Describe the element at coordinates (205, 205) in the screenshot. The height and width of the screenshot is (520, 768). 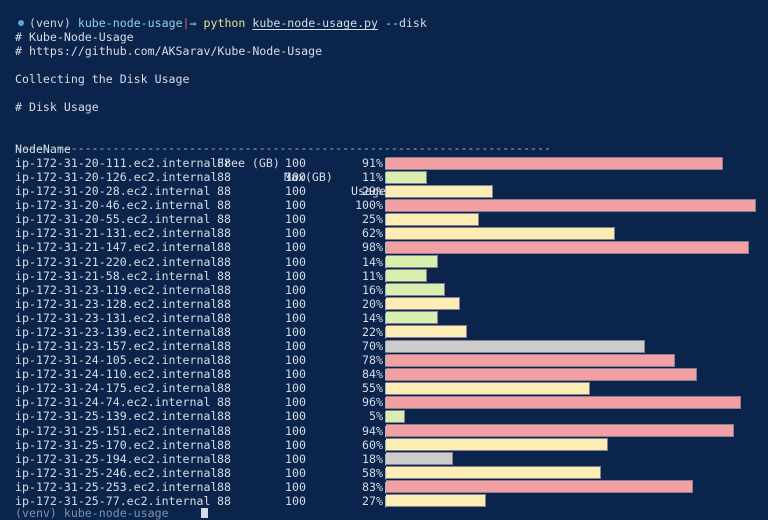
I see `table-row: ip-172-31-20-46.ec2.internal 88 100 100%|` at that location.